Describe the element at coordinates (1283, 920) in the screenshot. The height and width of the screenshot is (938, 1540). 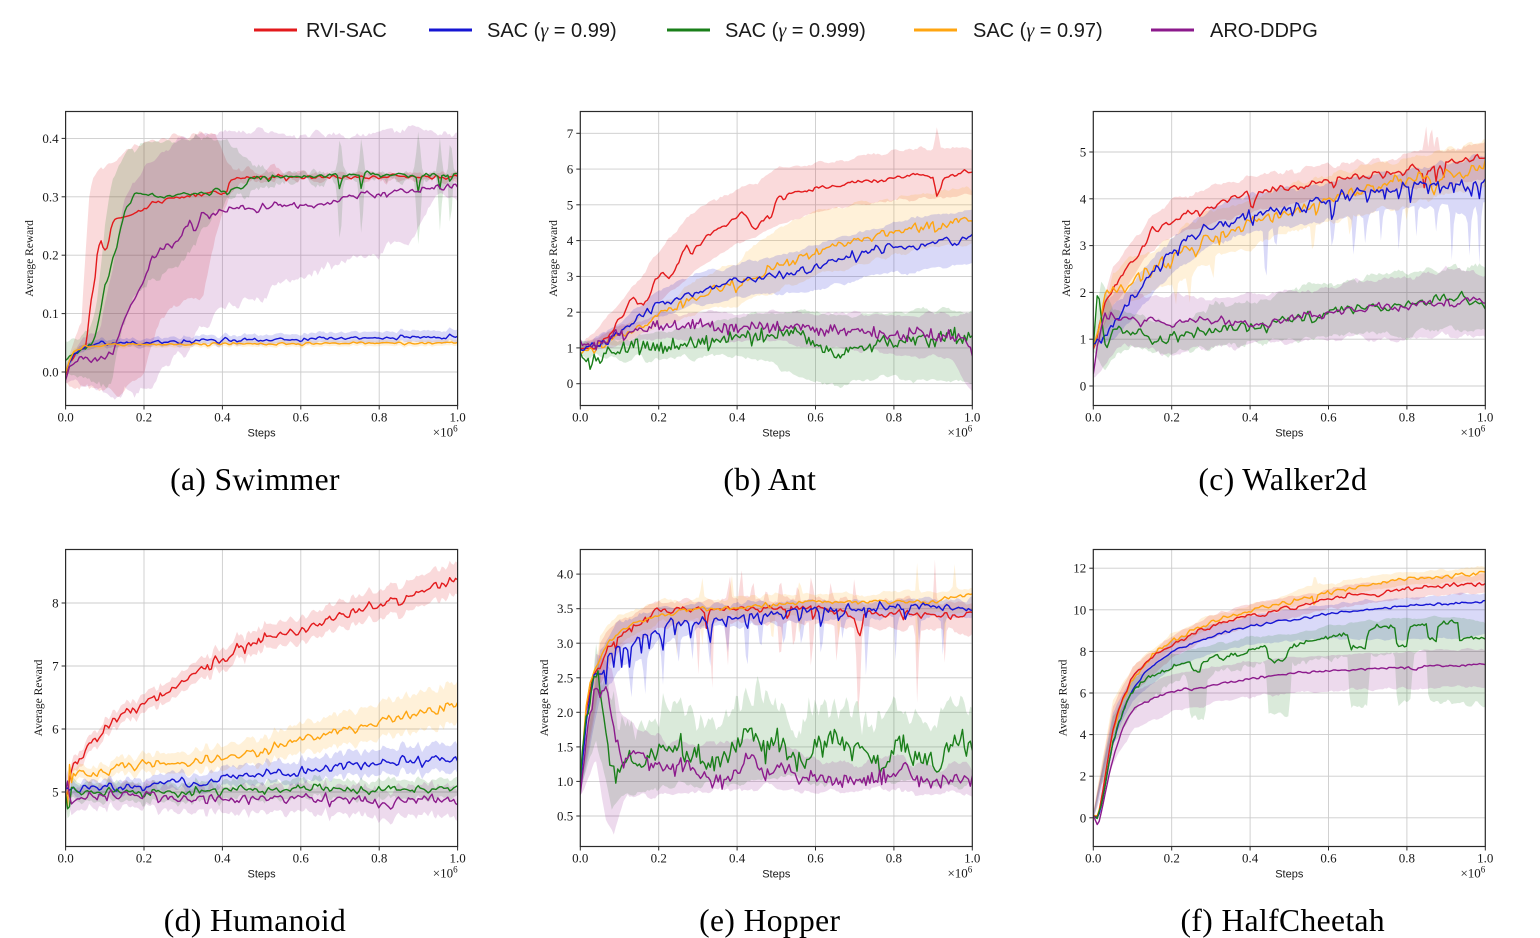
I see `svg-text: (f) HalfCheetah` at that location.